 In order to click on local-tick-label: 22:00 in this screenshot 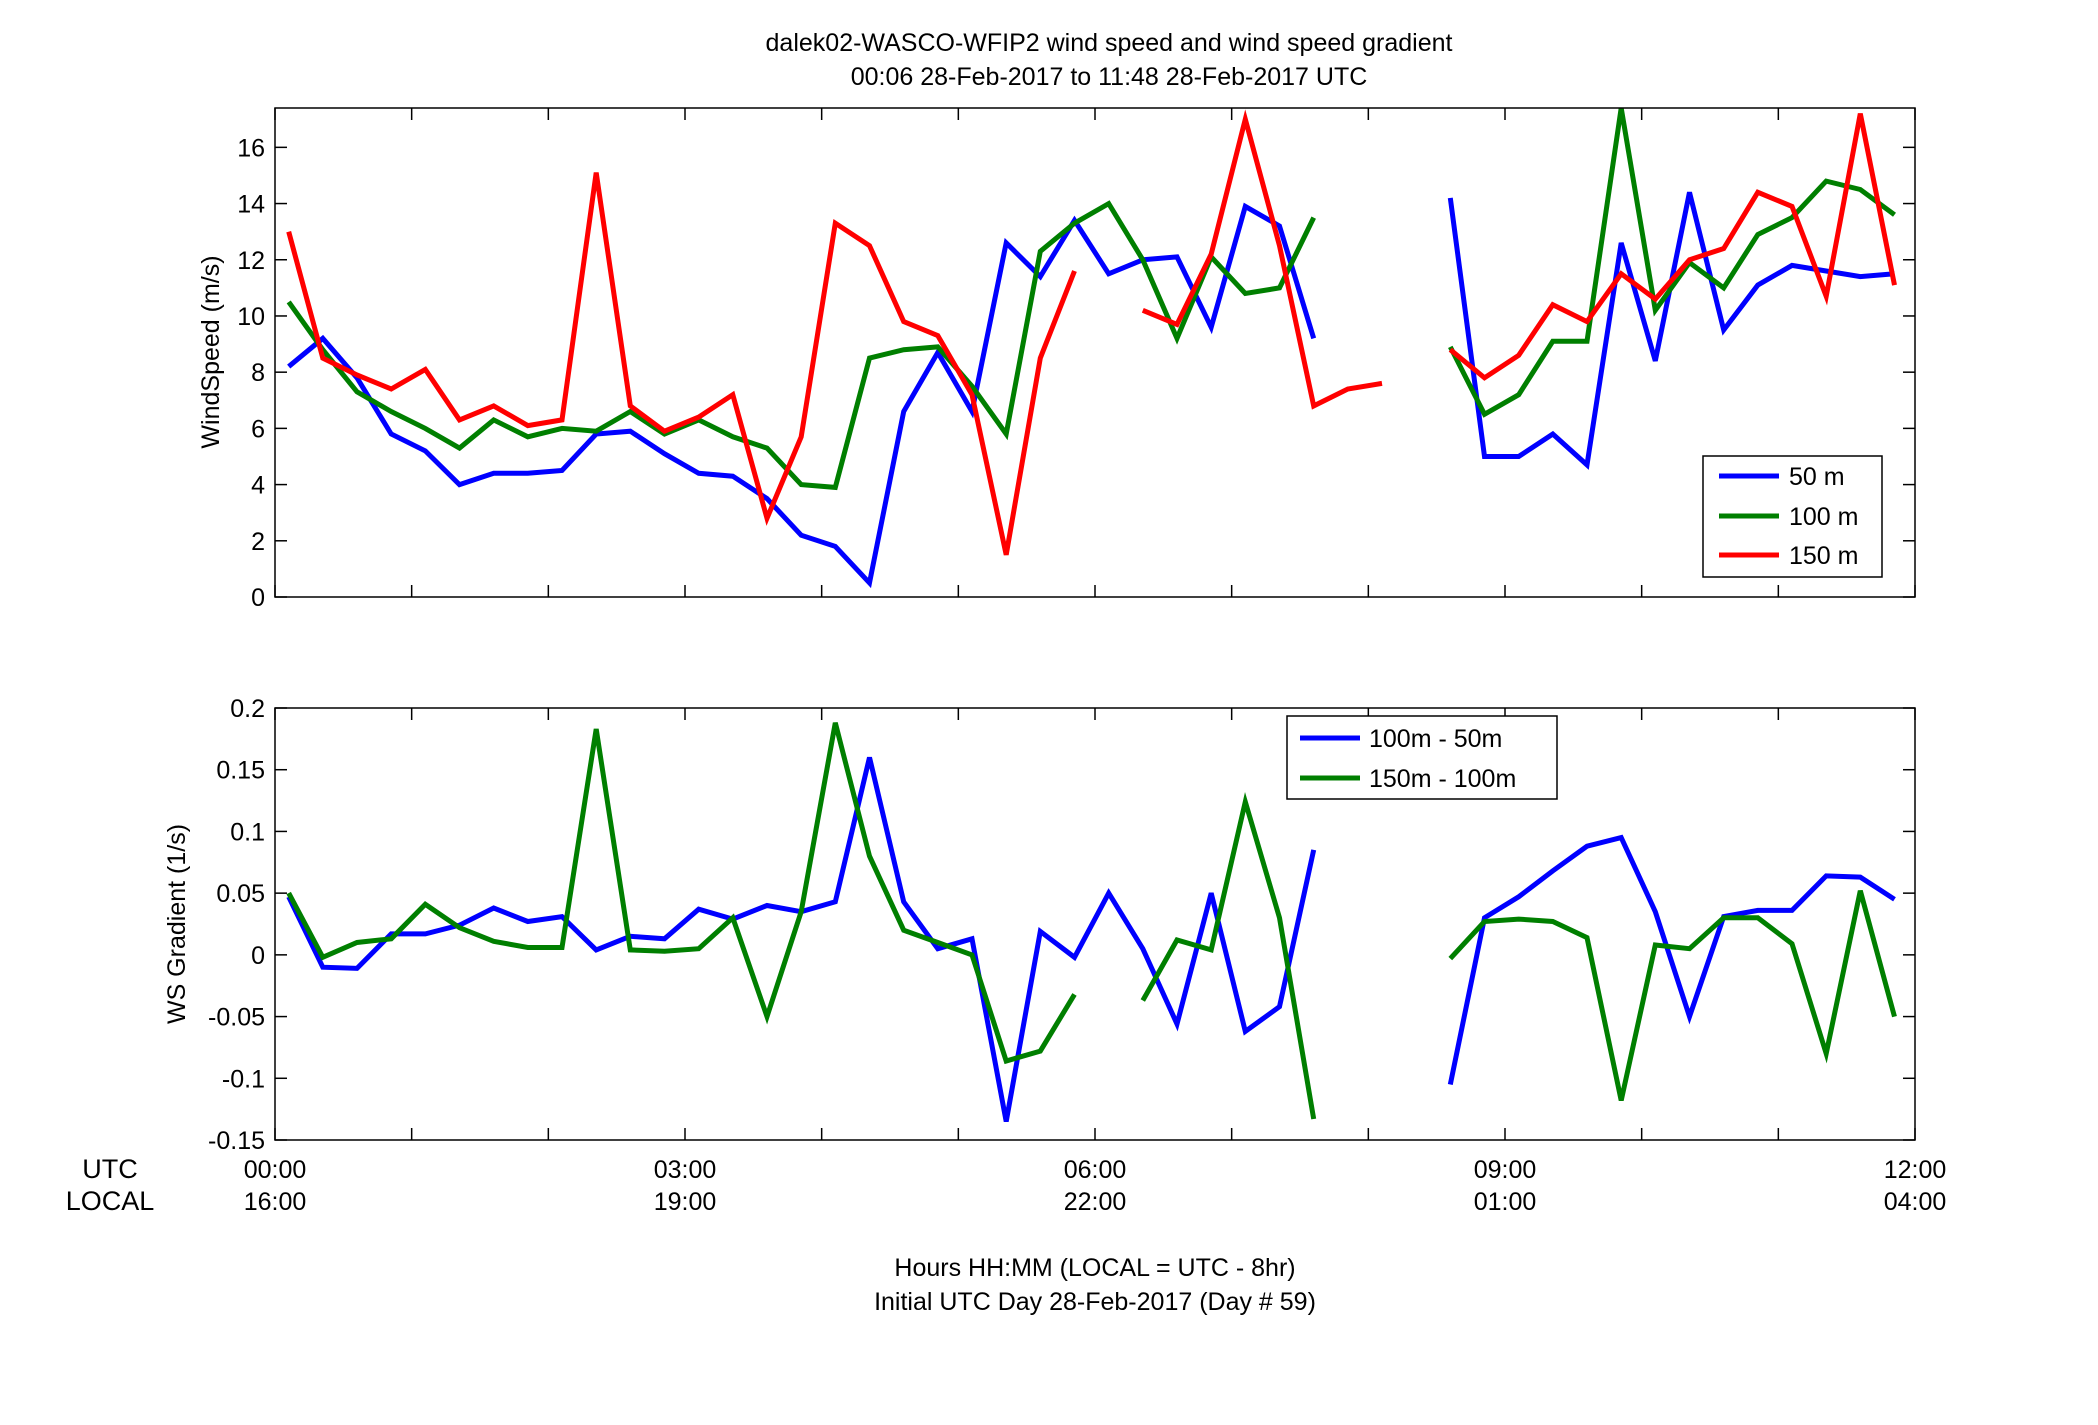, I will do `click(1095, 1202)`.